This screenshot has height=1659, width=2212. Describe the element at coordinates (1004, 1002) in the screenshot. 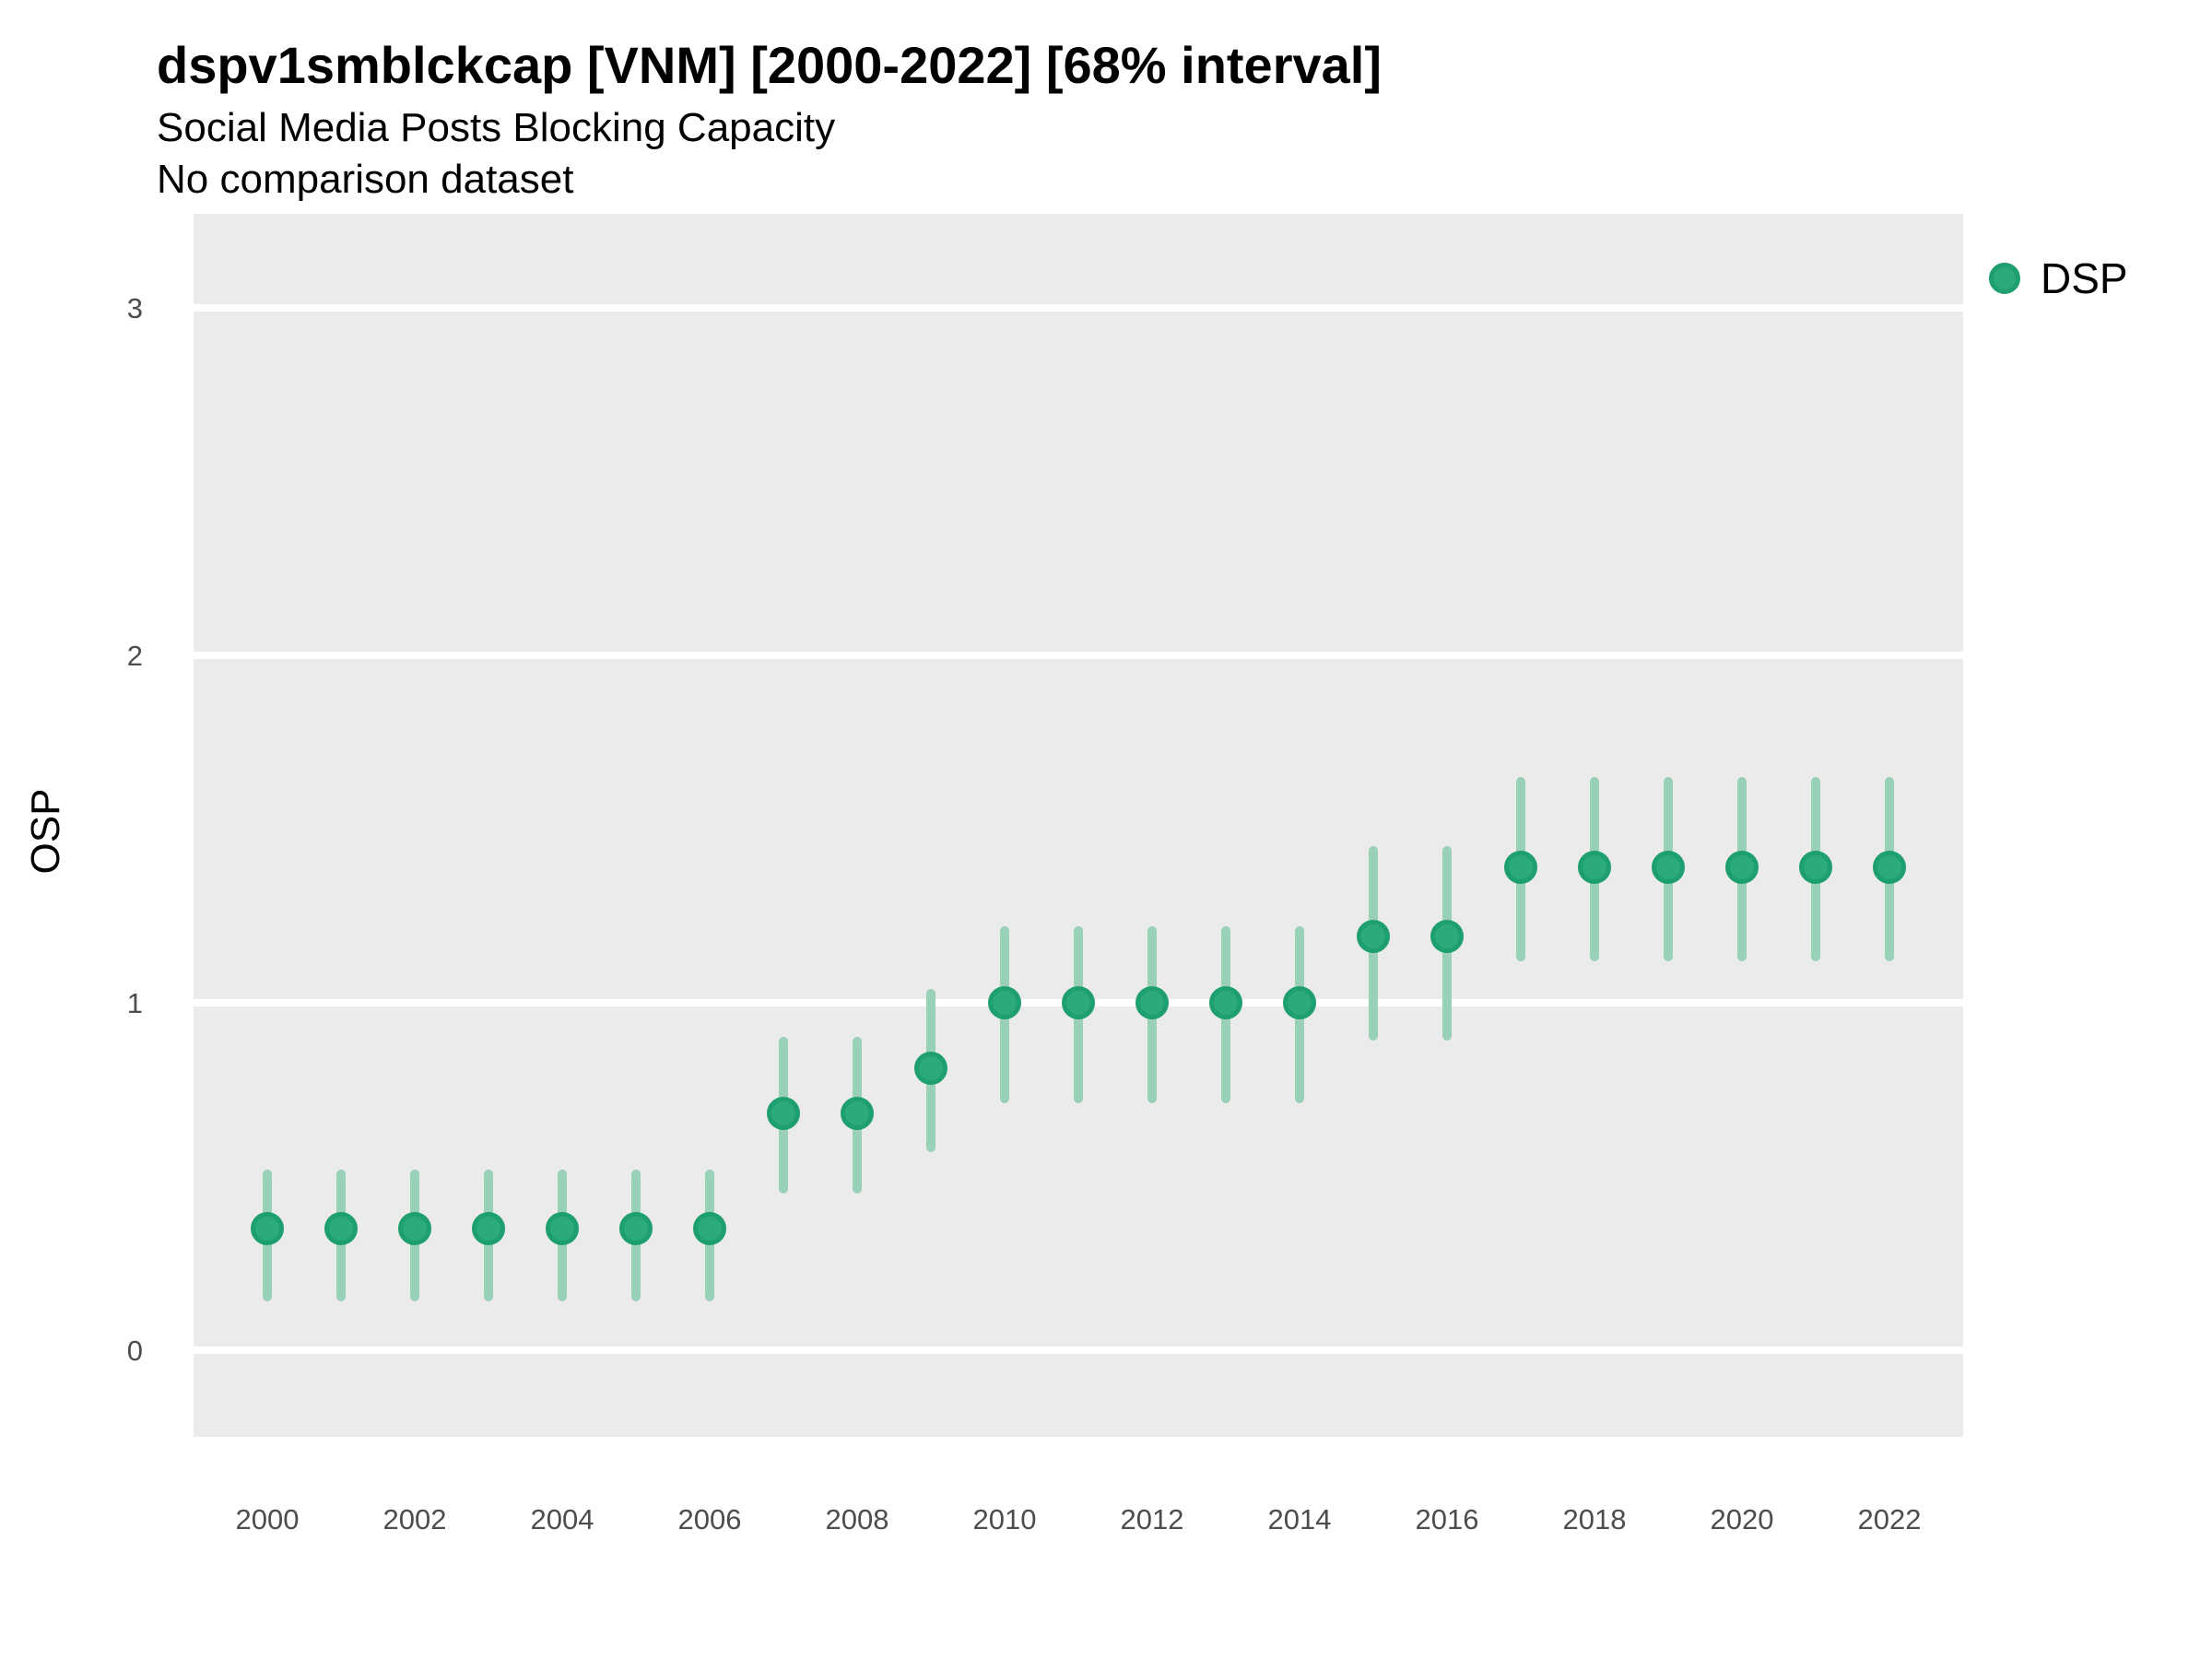

I see `data-point-2010` at that location.